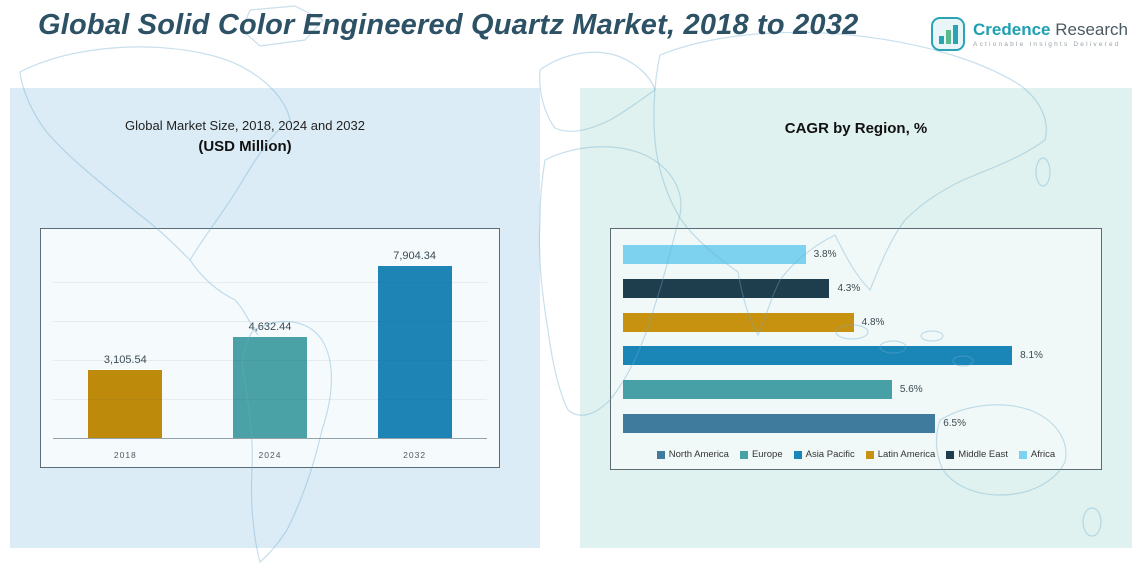  I want to click on credence-logo-icon, so click(948, 34).